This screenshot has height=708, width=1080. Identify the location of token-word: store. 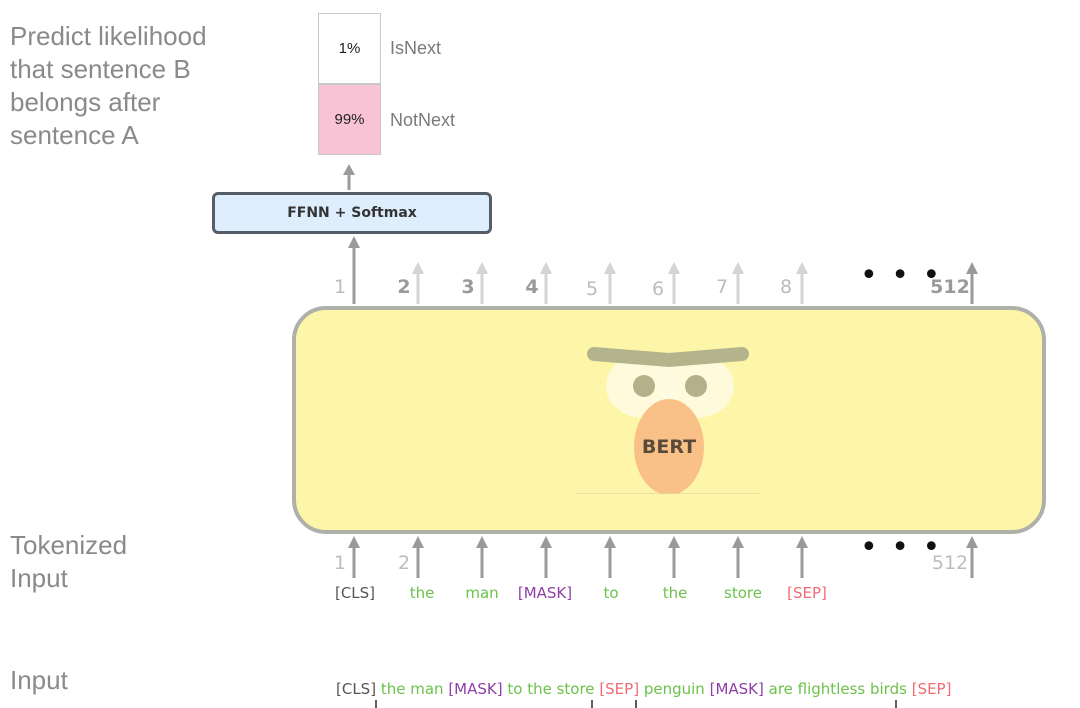
(743, 593).